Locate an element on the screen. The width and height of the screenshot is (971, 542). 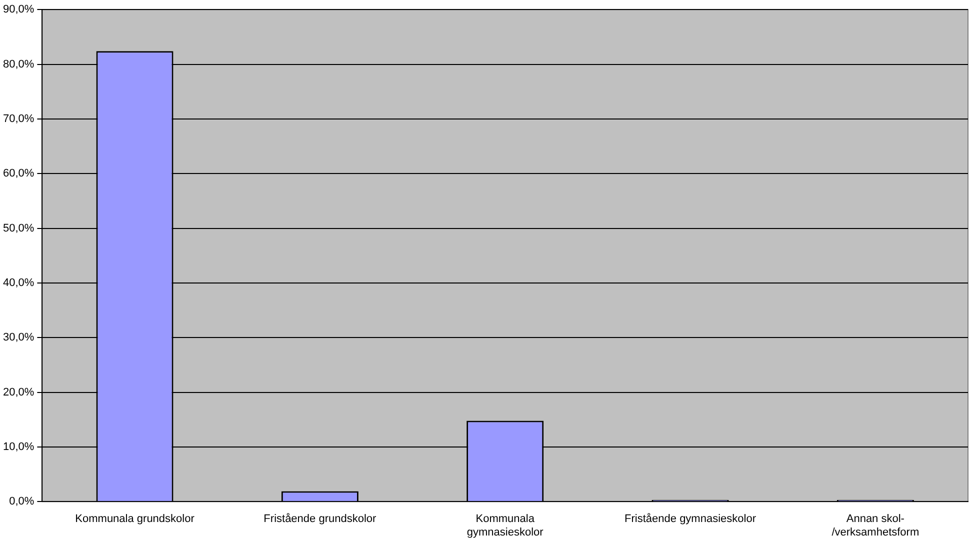
y-tick-label: 80,0% is located at coordinates (18, 64).